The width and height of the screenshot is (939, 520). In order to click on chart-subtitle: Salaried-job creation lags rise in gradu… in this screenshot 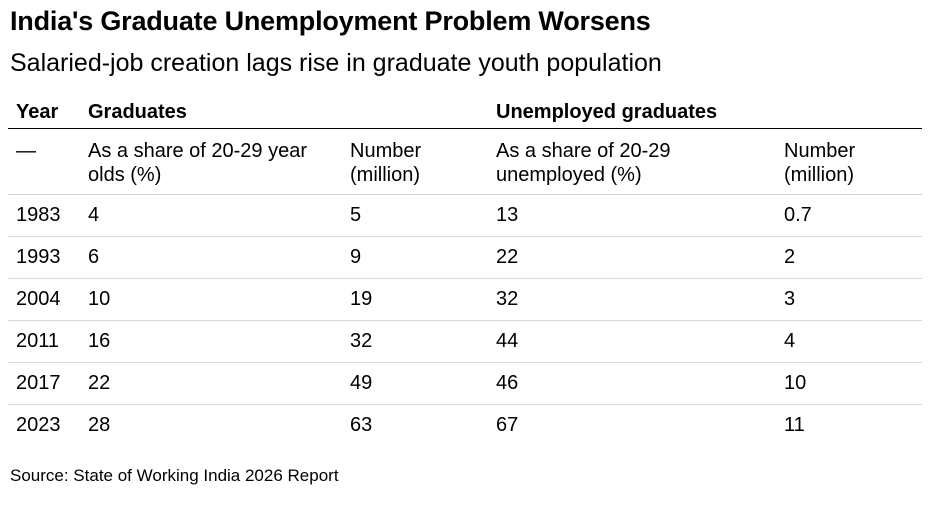, I will do `click(336, 63)`.